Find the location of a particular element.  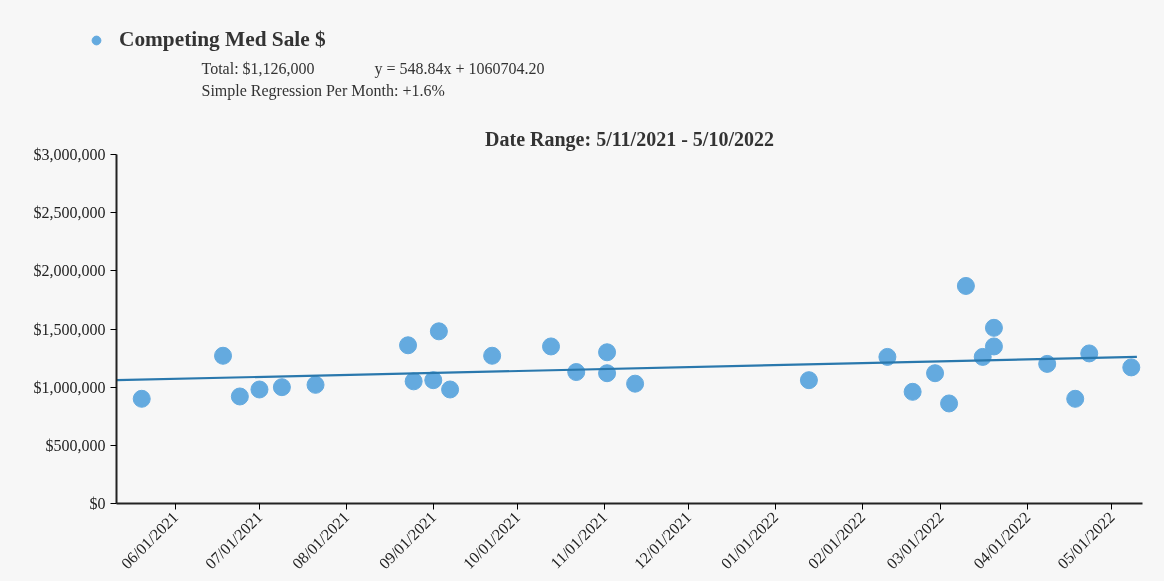

y-tick-label: $3,000,000 is located at coordinates (69, 154).